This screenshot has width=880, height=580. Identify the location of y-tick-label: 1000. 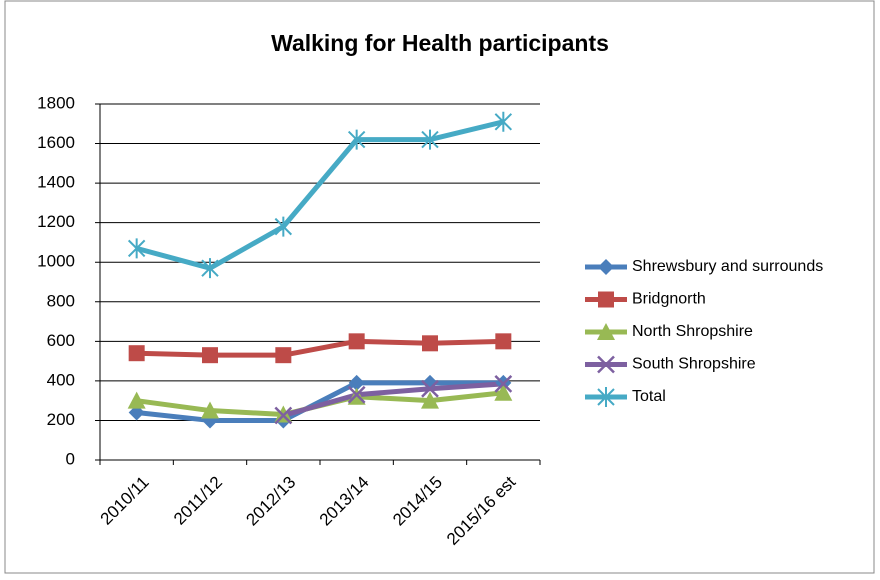
(56, 261).